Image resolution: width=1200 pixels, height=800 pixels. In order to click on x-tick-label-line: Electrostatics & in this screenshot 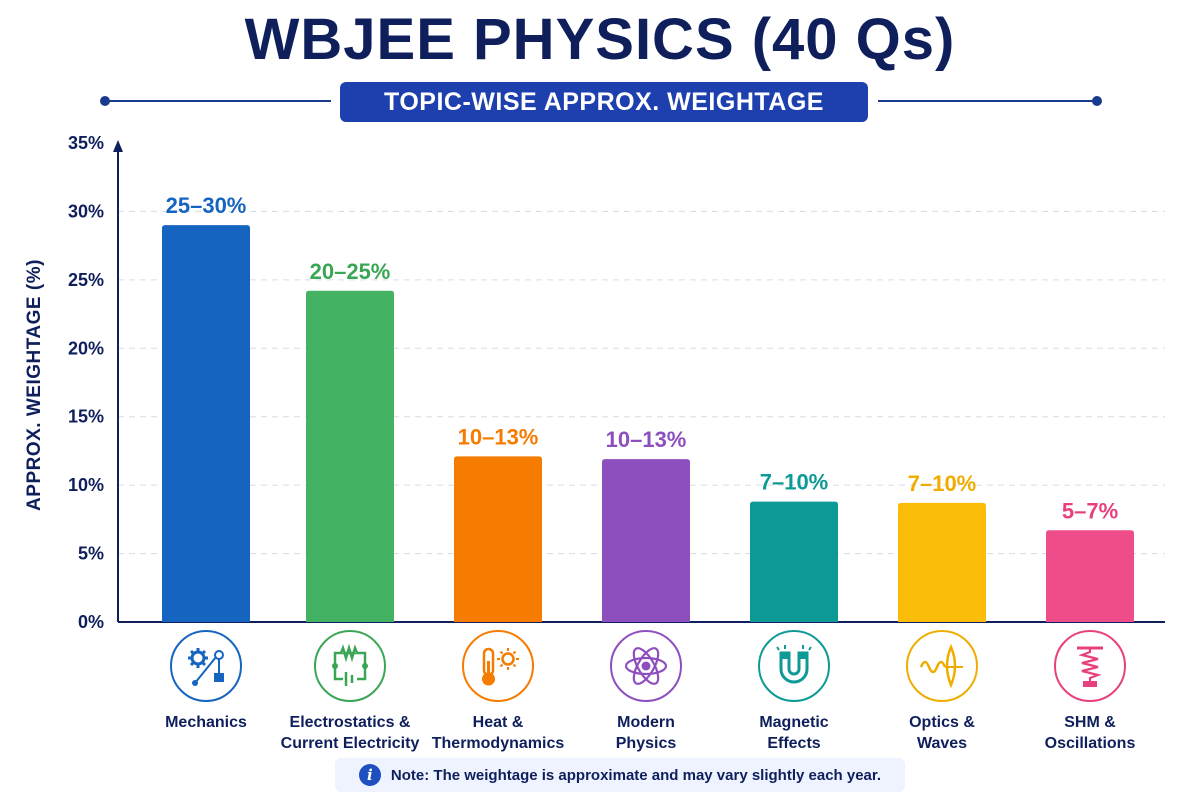, I will do `click(350, 722)`.